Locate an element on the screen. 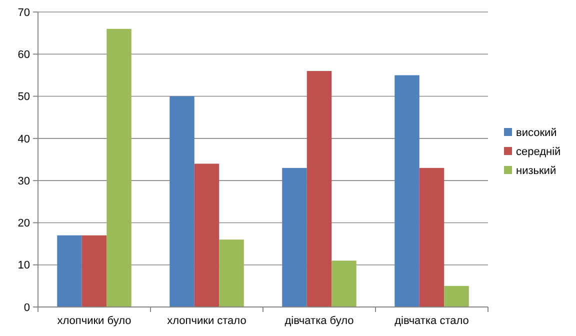  legend-label: середній is located at coordinates (538, 152).